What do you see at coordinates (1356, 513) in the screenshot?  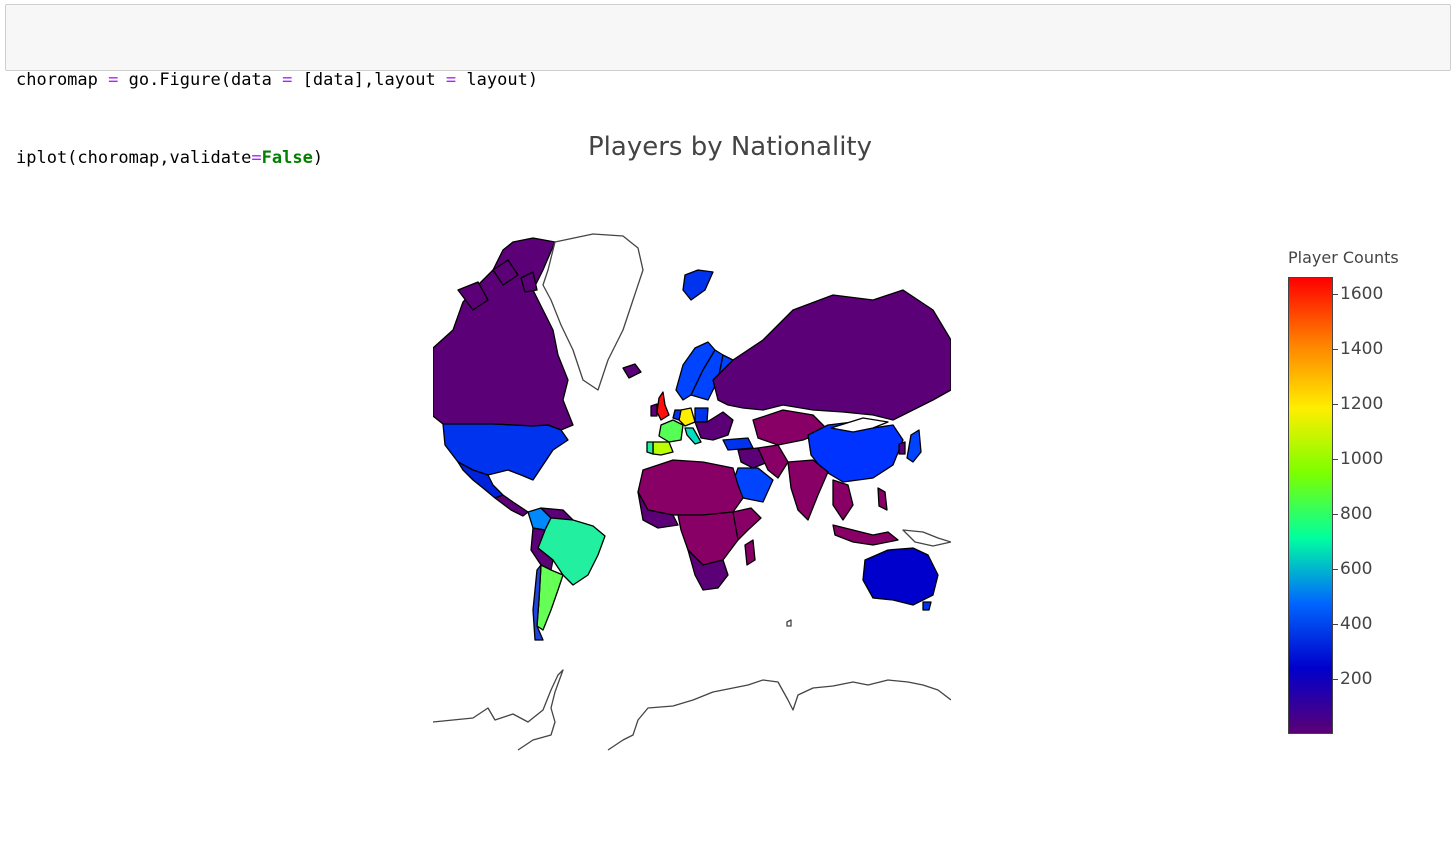 I see `colorbar-tick-label: 800` at bounding box center [1356, 513].